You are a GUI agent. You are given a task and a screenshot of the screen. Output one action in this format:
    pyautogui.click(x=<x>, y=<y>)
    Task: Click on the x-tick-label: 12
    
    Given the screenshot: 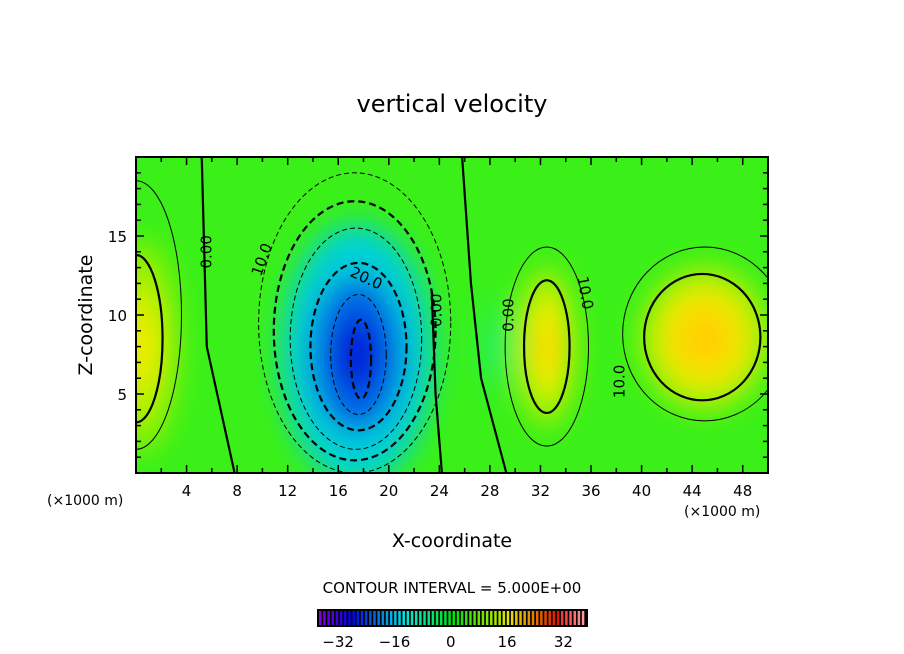 What is the action you would take?
    pyautogui.click(x=287, y=491)
    